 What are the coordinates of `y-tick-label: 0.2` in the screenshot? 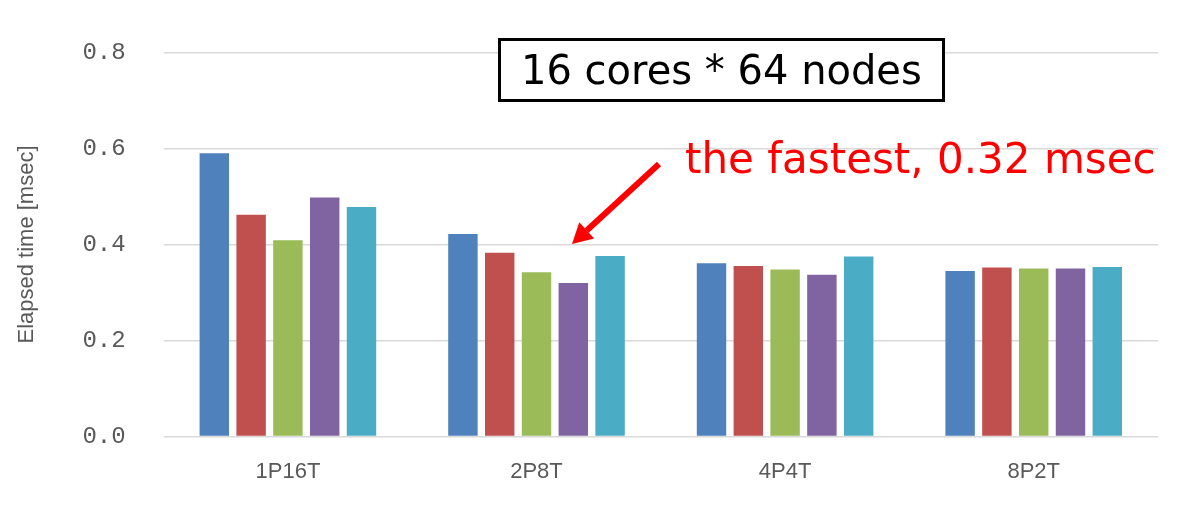 It's located at (104, 340).